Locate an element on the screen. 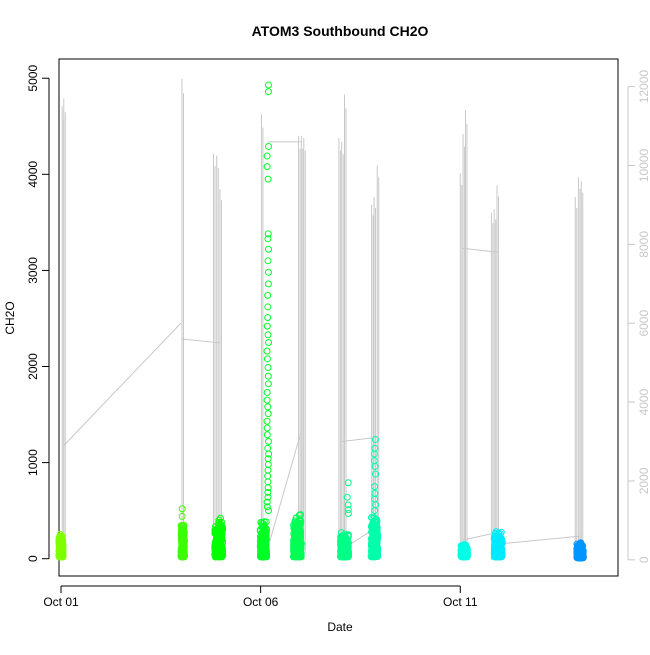 This screenshot has width=650, height=655. secondary-y-tick-label: 2000 is located at coordinates (643, 480).